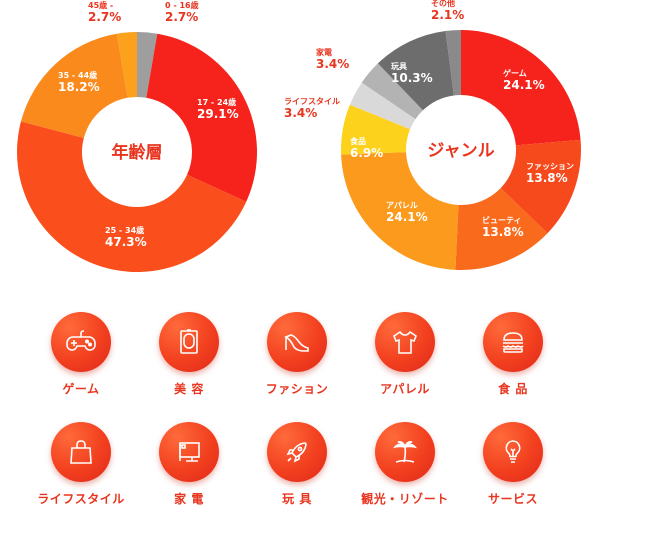 This screenshot has height=533, width=650. Describe the element at coordinates (79, 87) in the screenshot. I see `slice-value-label: 18.2%` at that location.